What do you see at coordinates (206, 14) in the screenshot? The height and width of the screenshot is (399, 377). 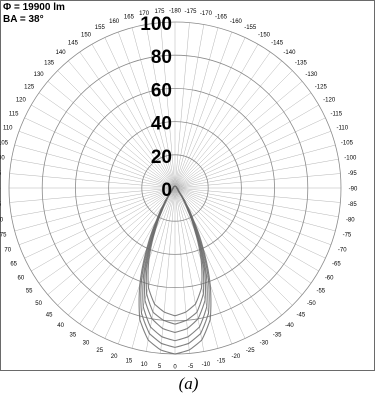 I see `angle-label: -170` at bounding box center [206, 14].